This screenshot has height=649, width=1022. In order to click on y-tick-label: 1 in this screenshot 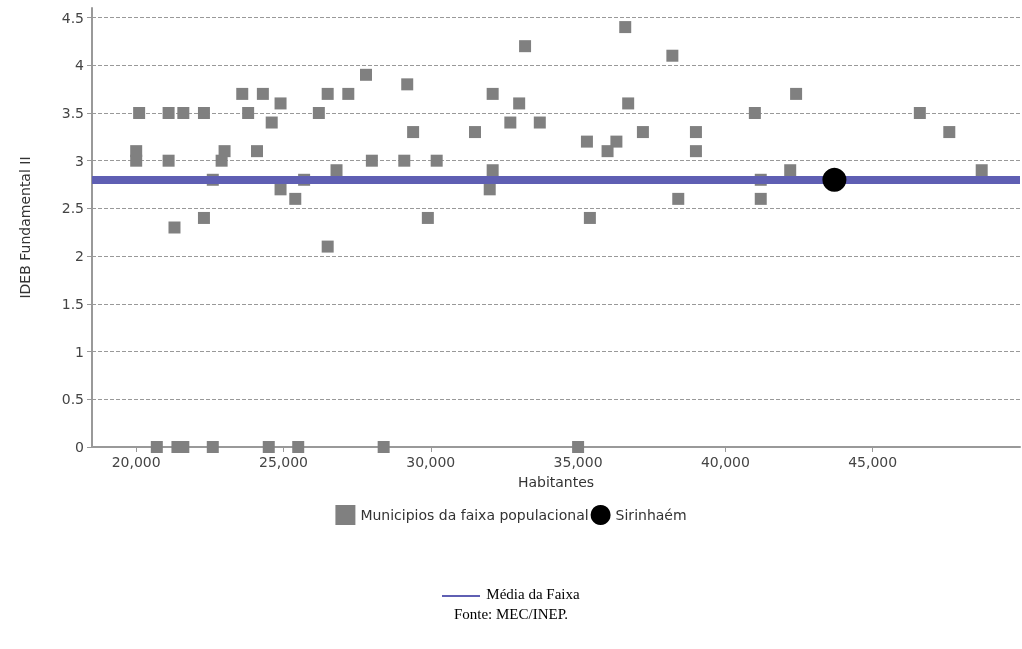, I will do `click(79, 351)`.